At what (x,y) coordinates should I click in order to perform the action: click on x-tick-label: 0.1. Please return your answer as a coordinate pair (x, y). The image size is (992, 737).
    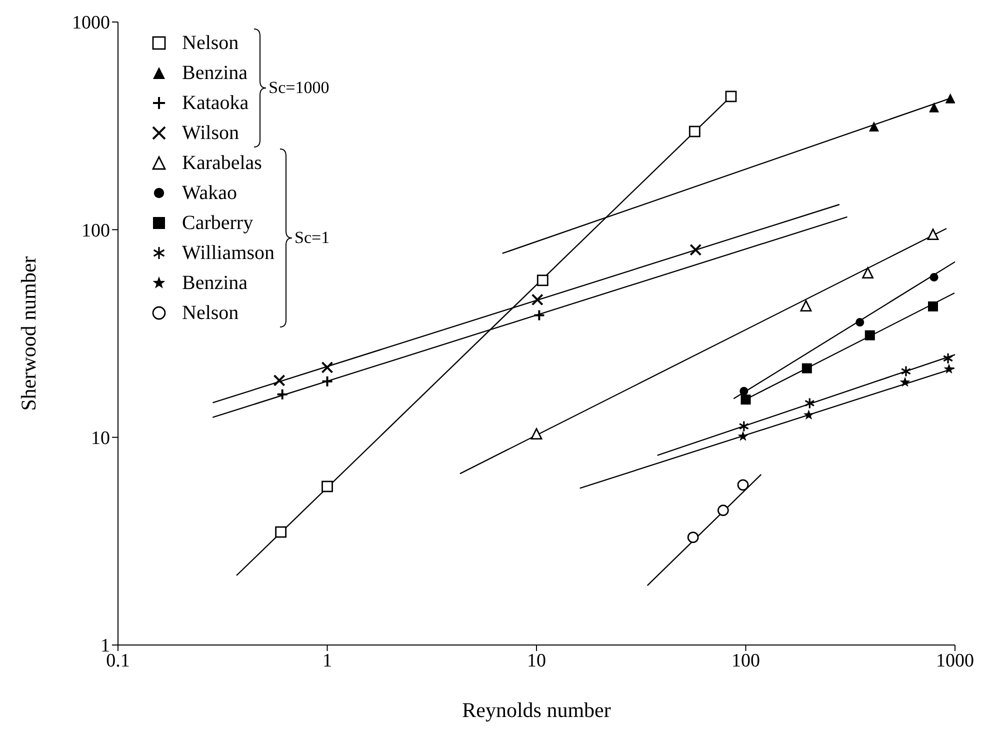
    Looking at the image, I should click on (118, 661).